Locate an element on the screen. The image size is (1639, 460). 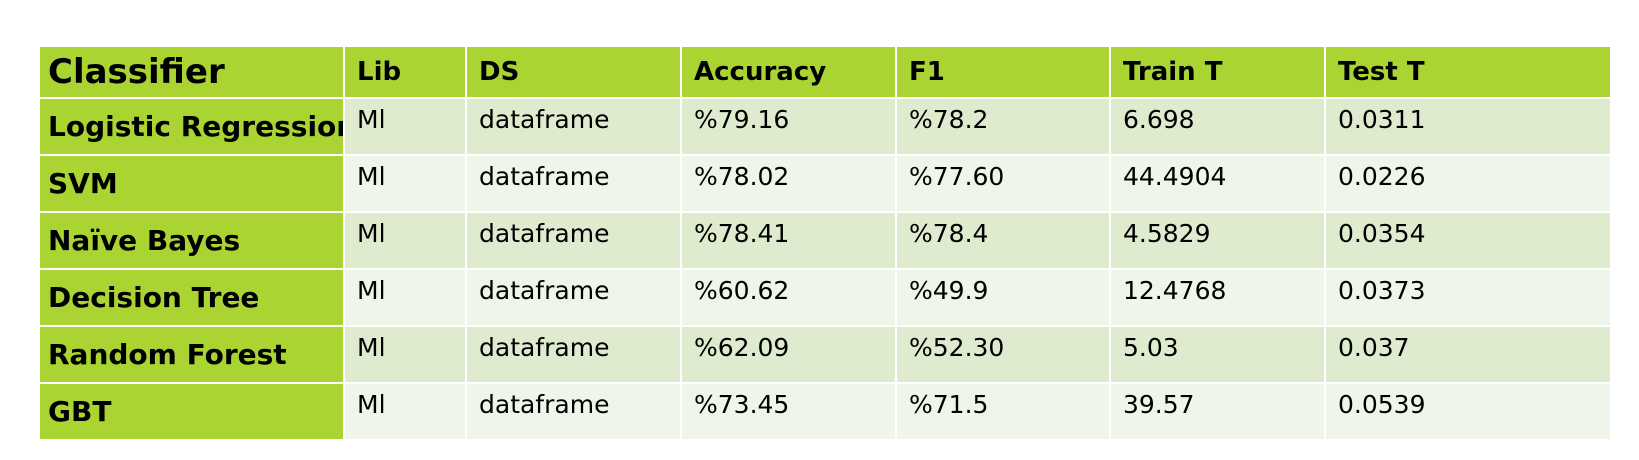
cell-test-time: 0.0373 is located at coordinates (1468, 297).